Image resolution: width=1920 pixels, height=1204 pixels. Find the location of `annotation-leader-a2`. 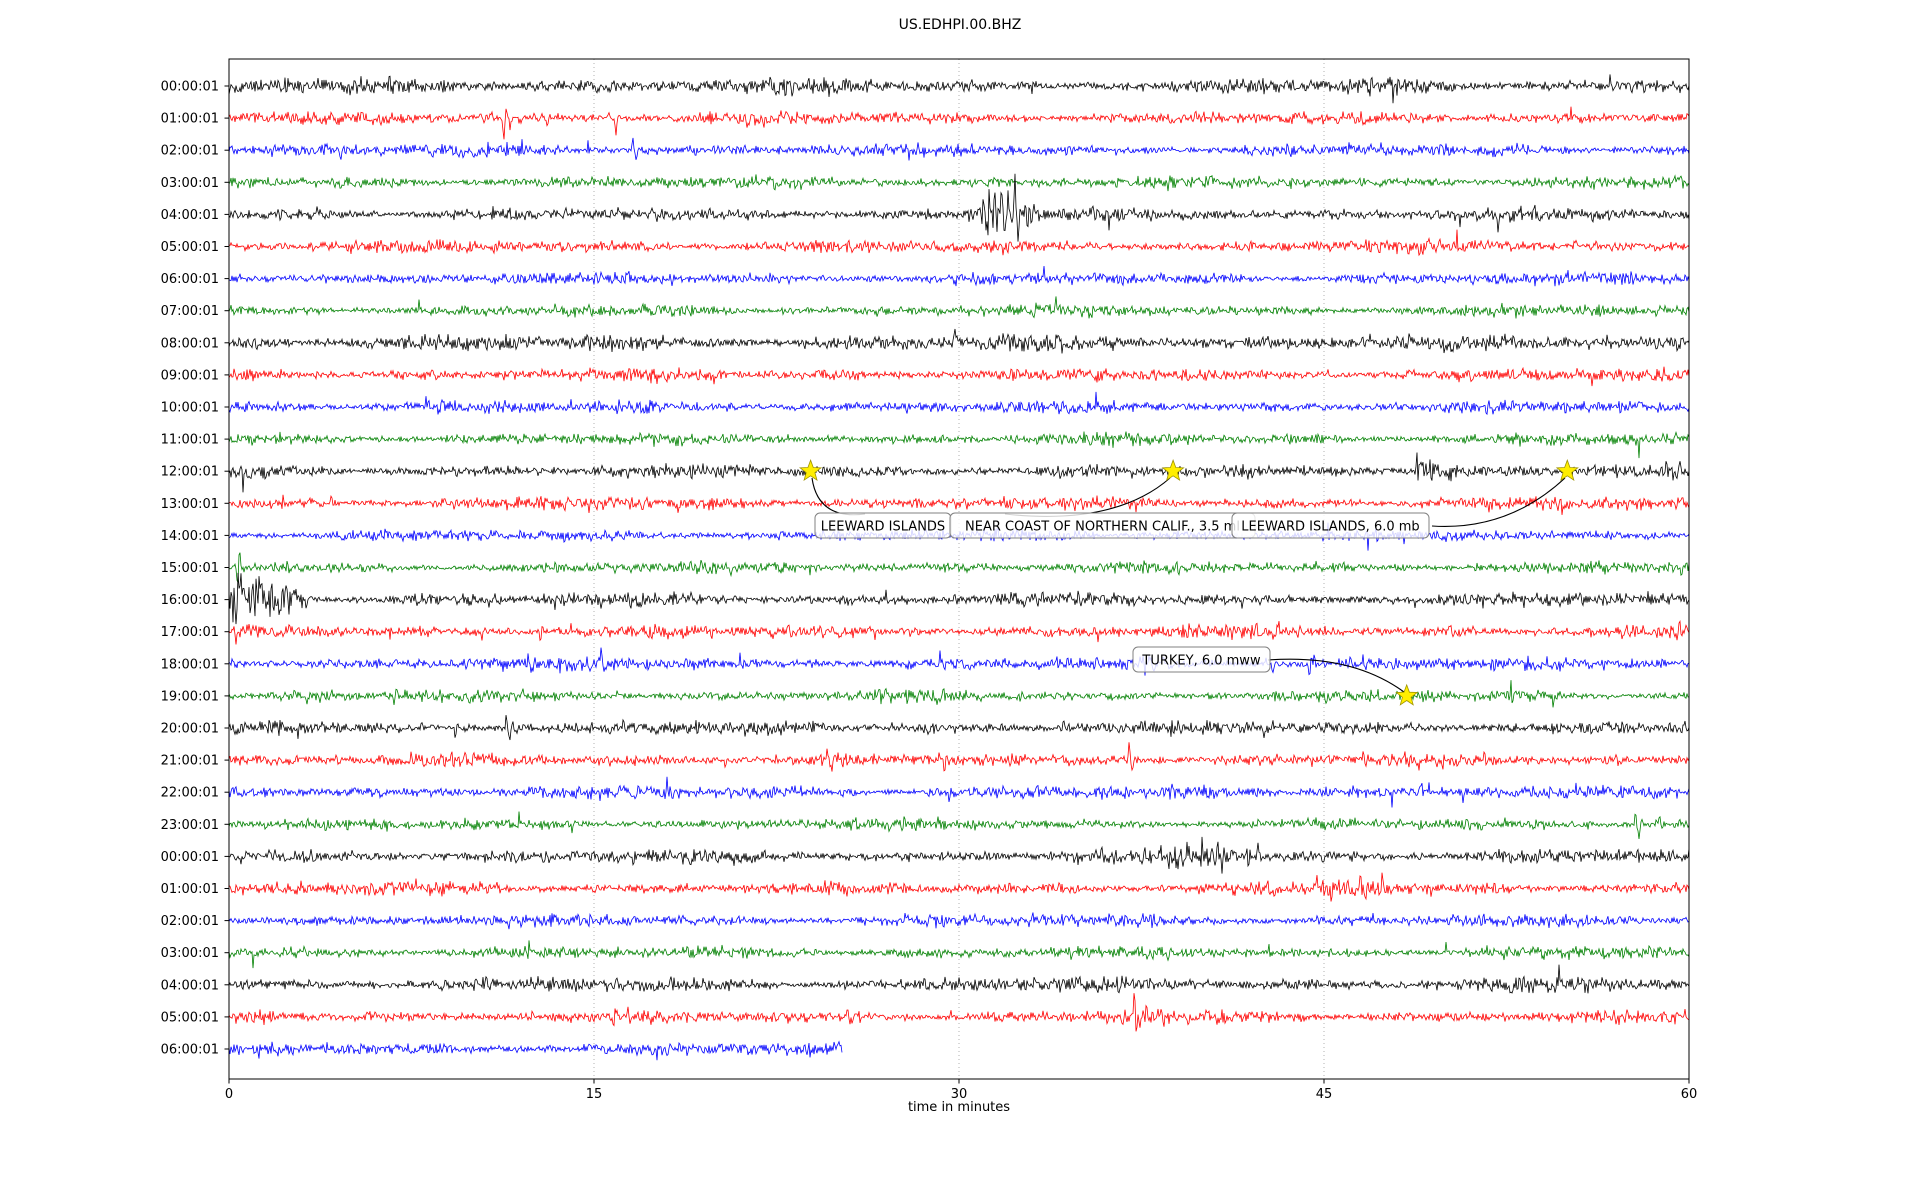

annotation-leader-a2 is located at coordinates (1087, 497).